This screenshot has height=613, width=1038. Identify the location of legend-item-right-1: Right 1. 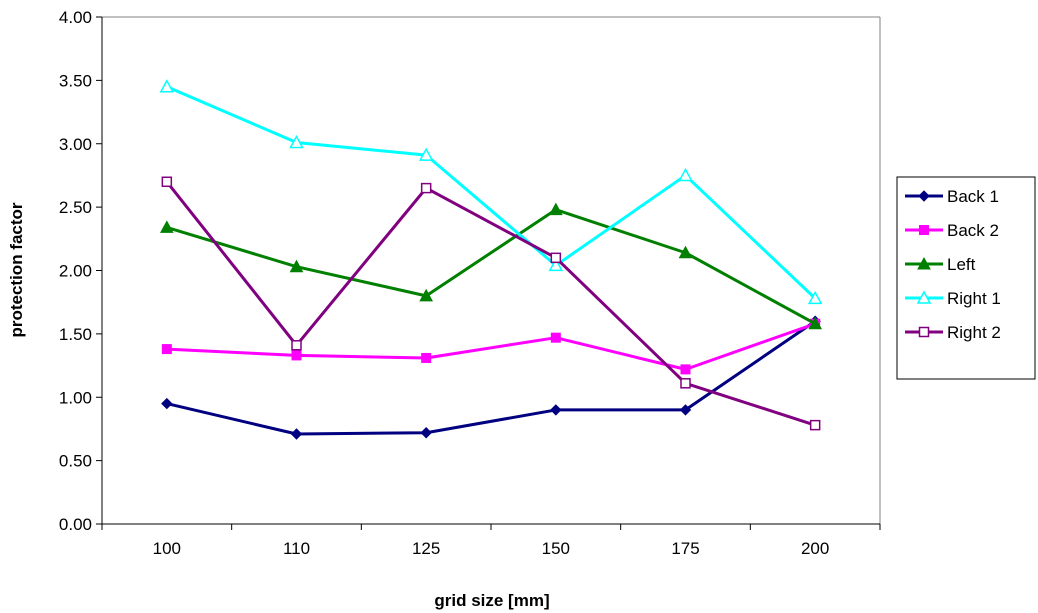
(953, 298).